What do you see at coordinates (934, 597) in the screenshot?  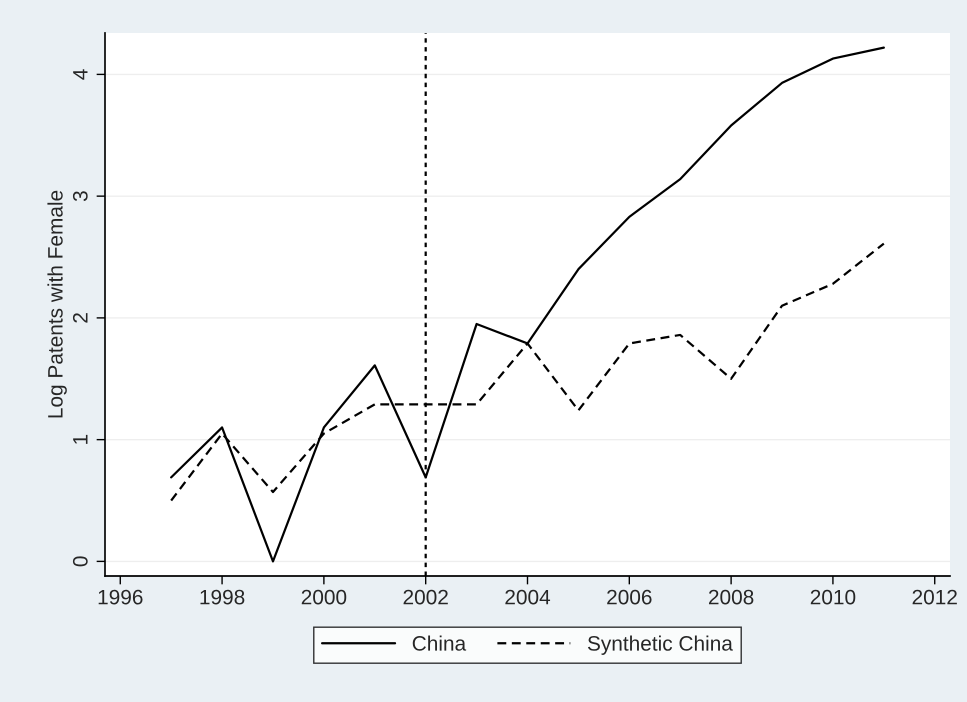 I see `x-tick-label: 2012` at bounding box center [934, 597].